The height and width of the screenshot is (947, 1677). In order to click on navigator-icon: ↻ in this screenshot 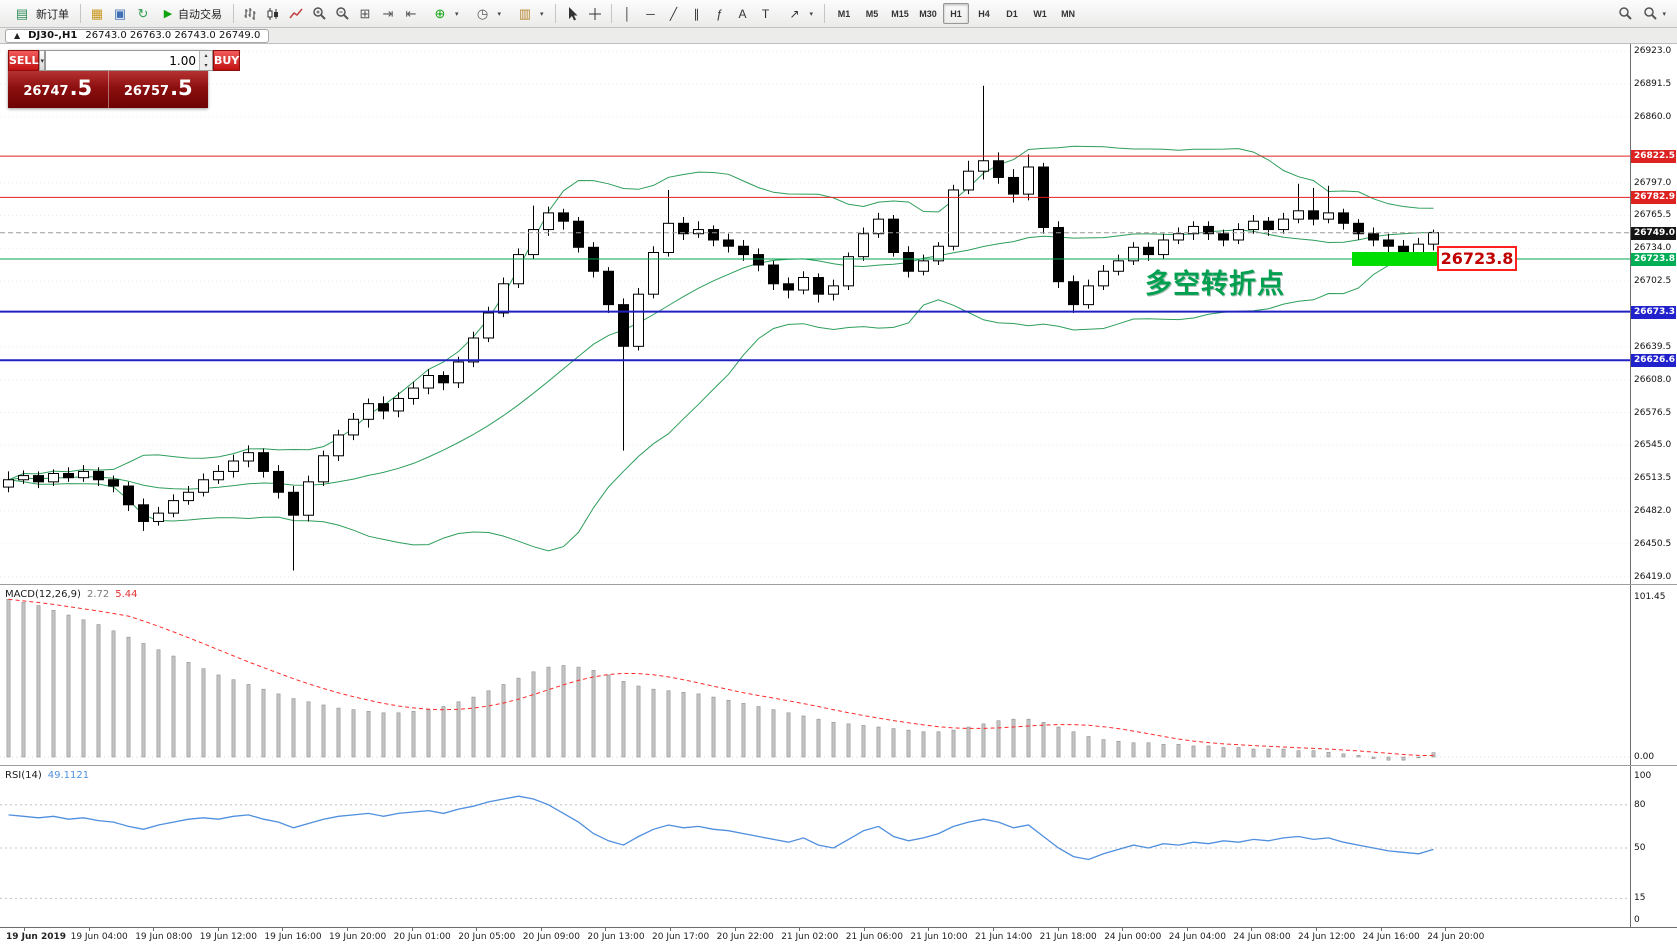, I will do `click(143, 14)`.